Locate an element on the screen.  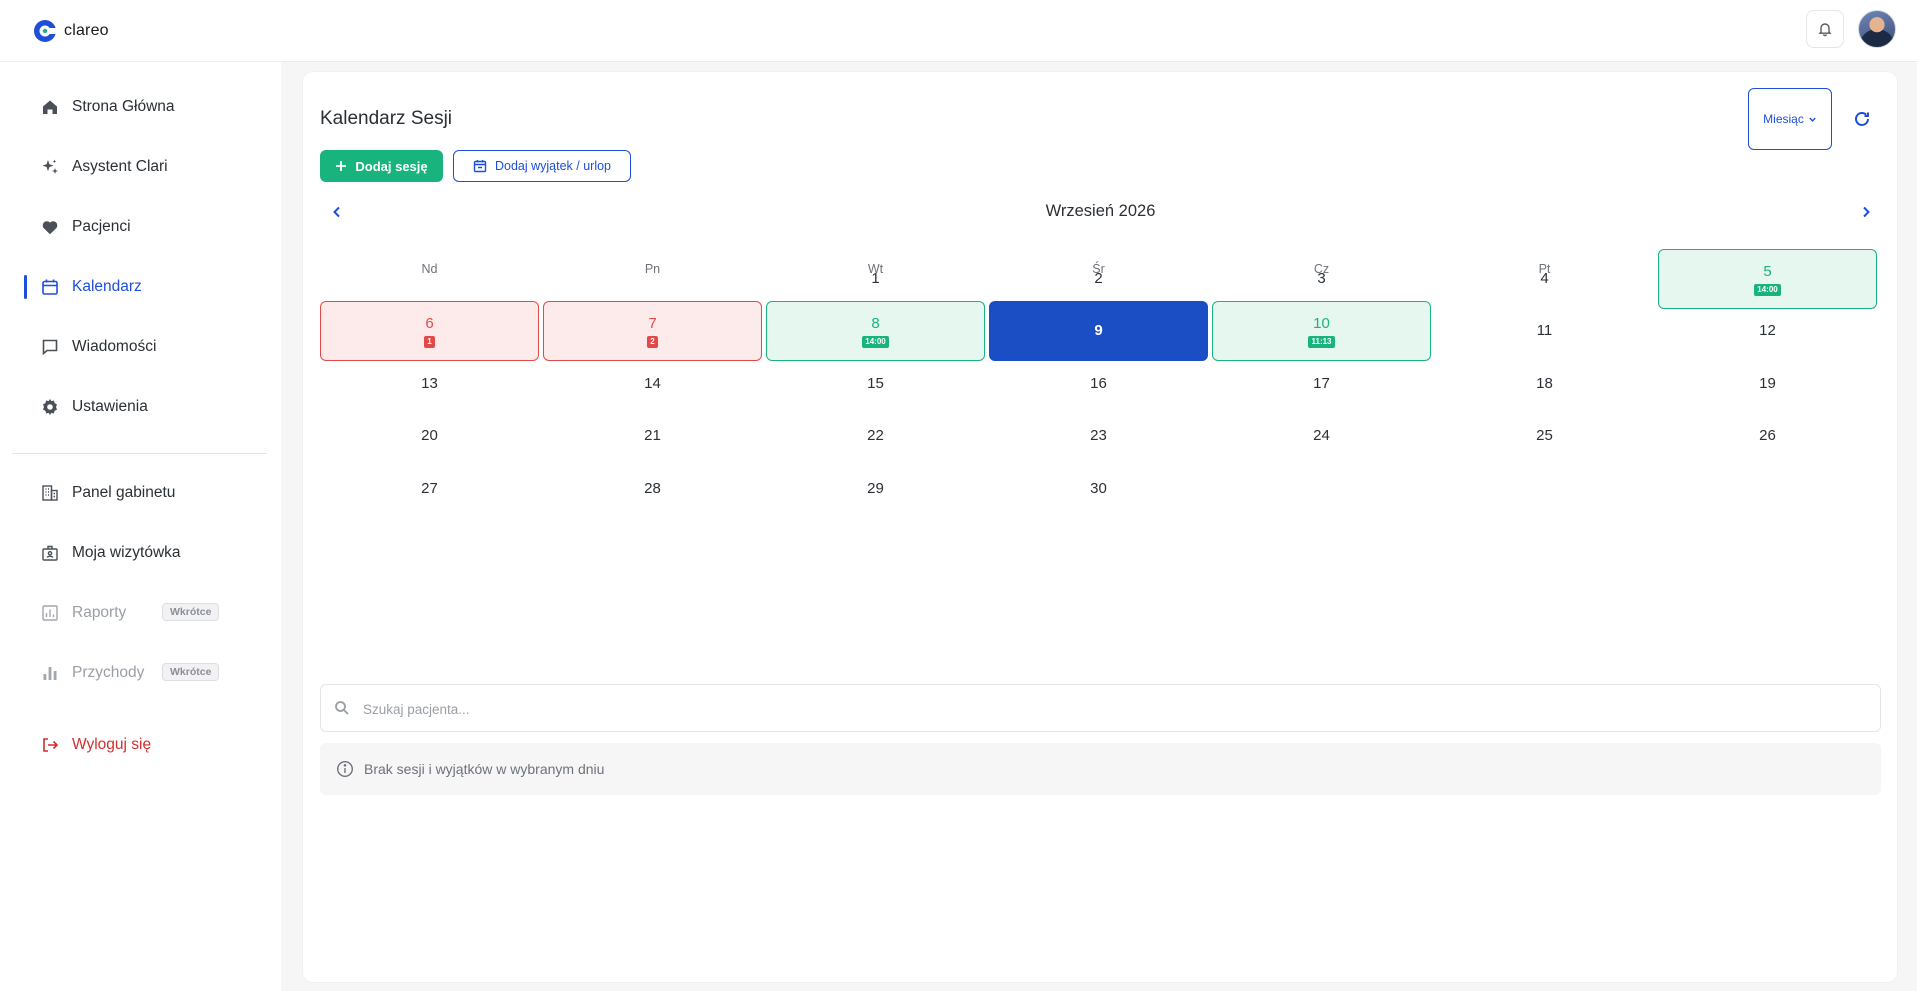
day-number: 3 is located at coordinates (1321, 278).